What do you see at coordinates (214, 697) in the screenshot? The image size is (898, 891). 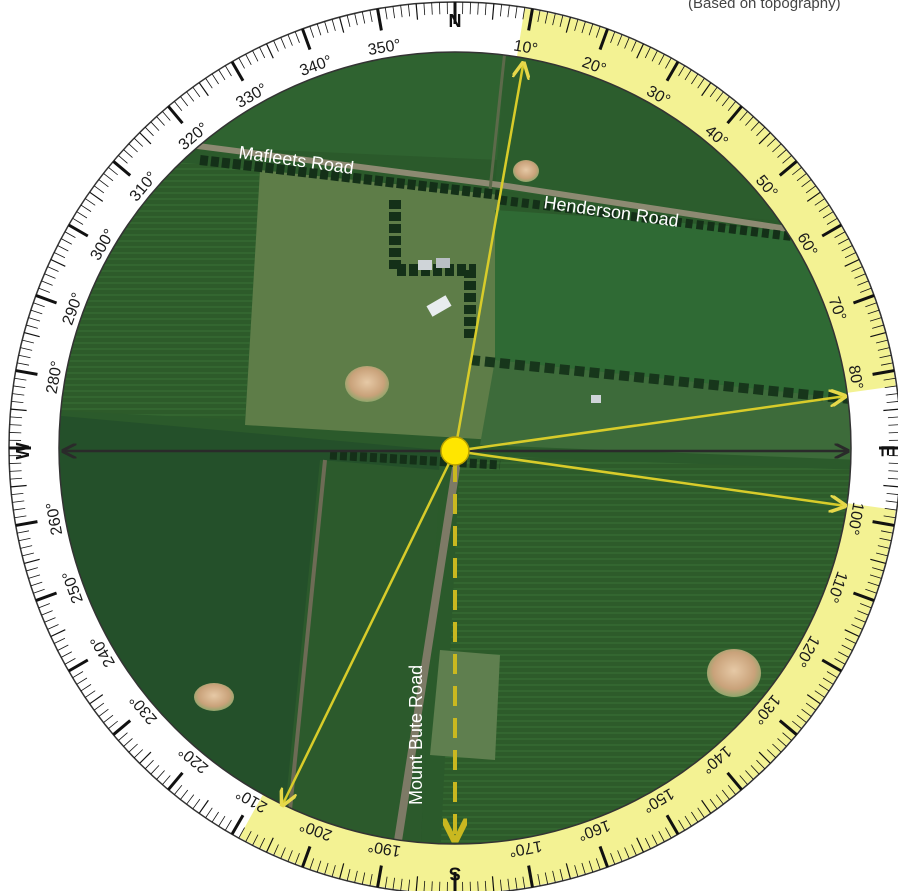 I see `dam-southwest` at bounding box center [214, 697].